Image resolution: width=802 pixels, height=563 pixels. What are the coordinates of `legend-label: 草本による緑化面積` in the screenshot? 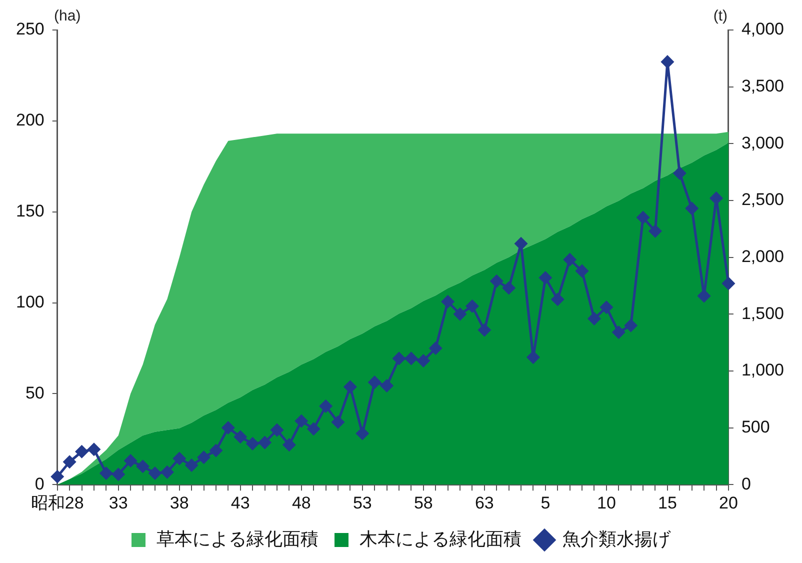 It's located at (237, 538).